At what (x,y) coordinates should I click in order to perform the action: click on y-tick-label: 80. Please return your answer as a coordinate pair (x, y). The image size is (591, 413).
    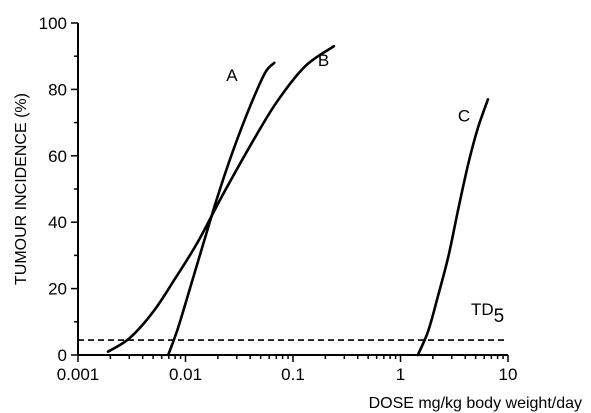
    Looking at the image, I should click on (57, 89).